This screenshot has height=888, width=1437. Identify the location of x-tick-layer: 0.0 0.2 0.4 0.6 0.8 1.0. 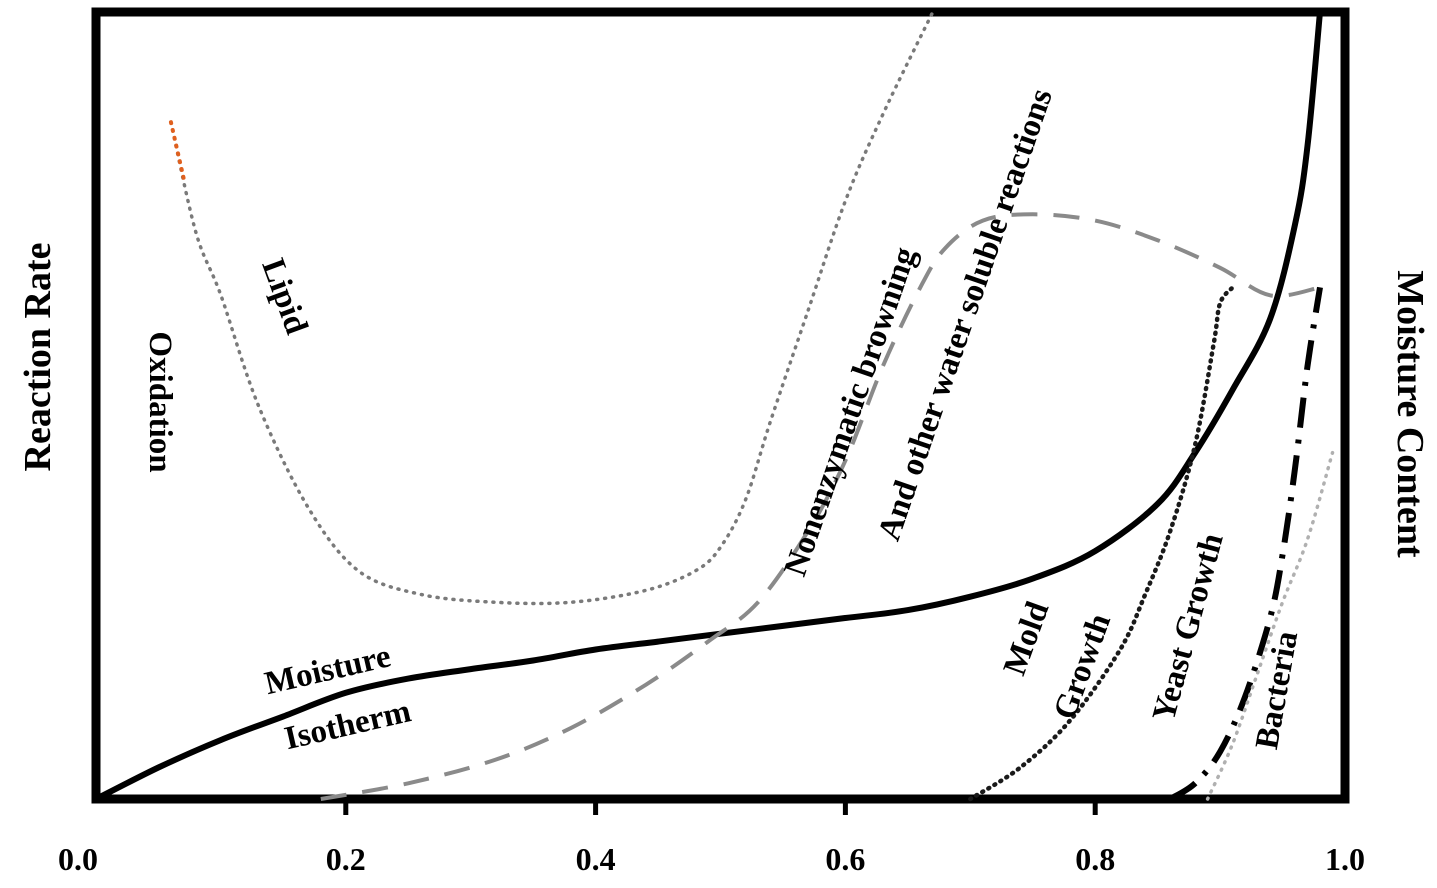
(711, 839).